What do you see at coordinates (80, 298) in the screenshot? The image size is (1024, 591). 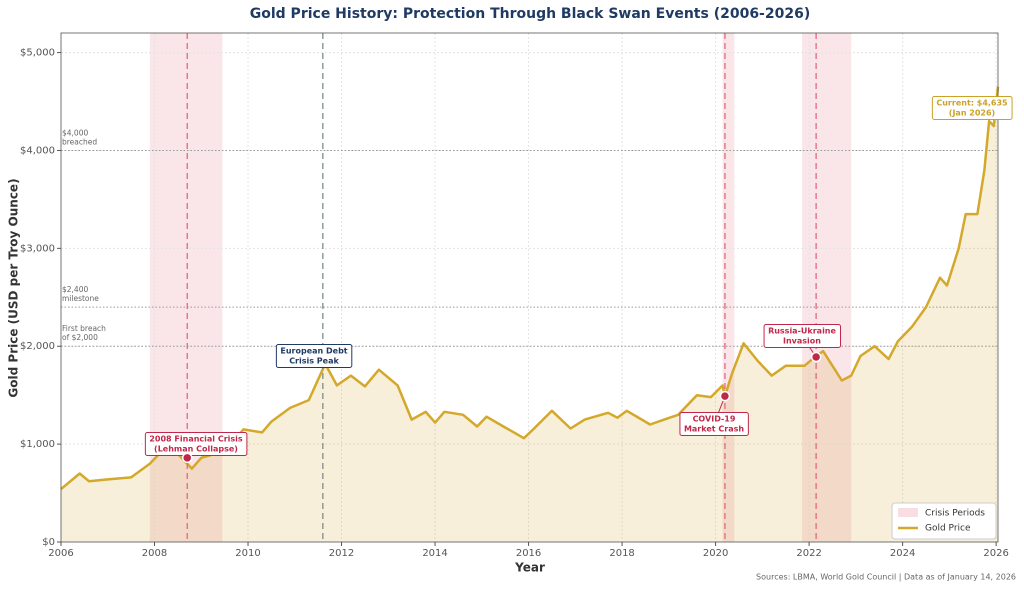 I see `reference-label: milestone` at bounding box center [80, 298].